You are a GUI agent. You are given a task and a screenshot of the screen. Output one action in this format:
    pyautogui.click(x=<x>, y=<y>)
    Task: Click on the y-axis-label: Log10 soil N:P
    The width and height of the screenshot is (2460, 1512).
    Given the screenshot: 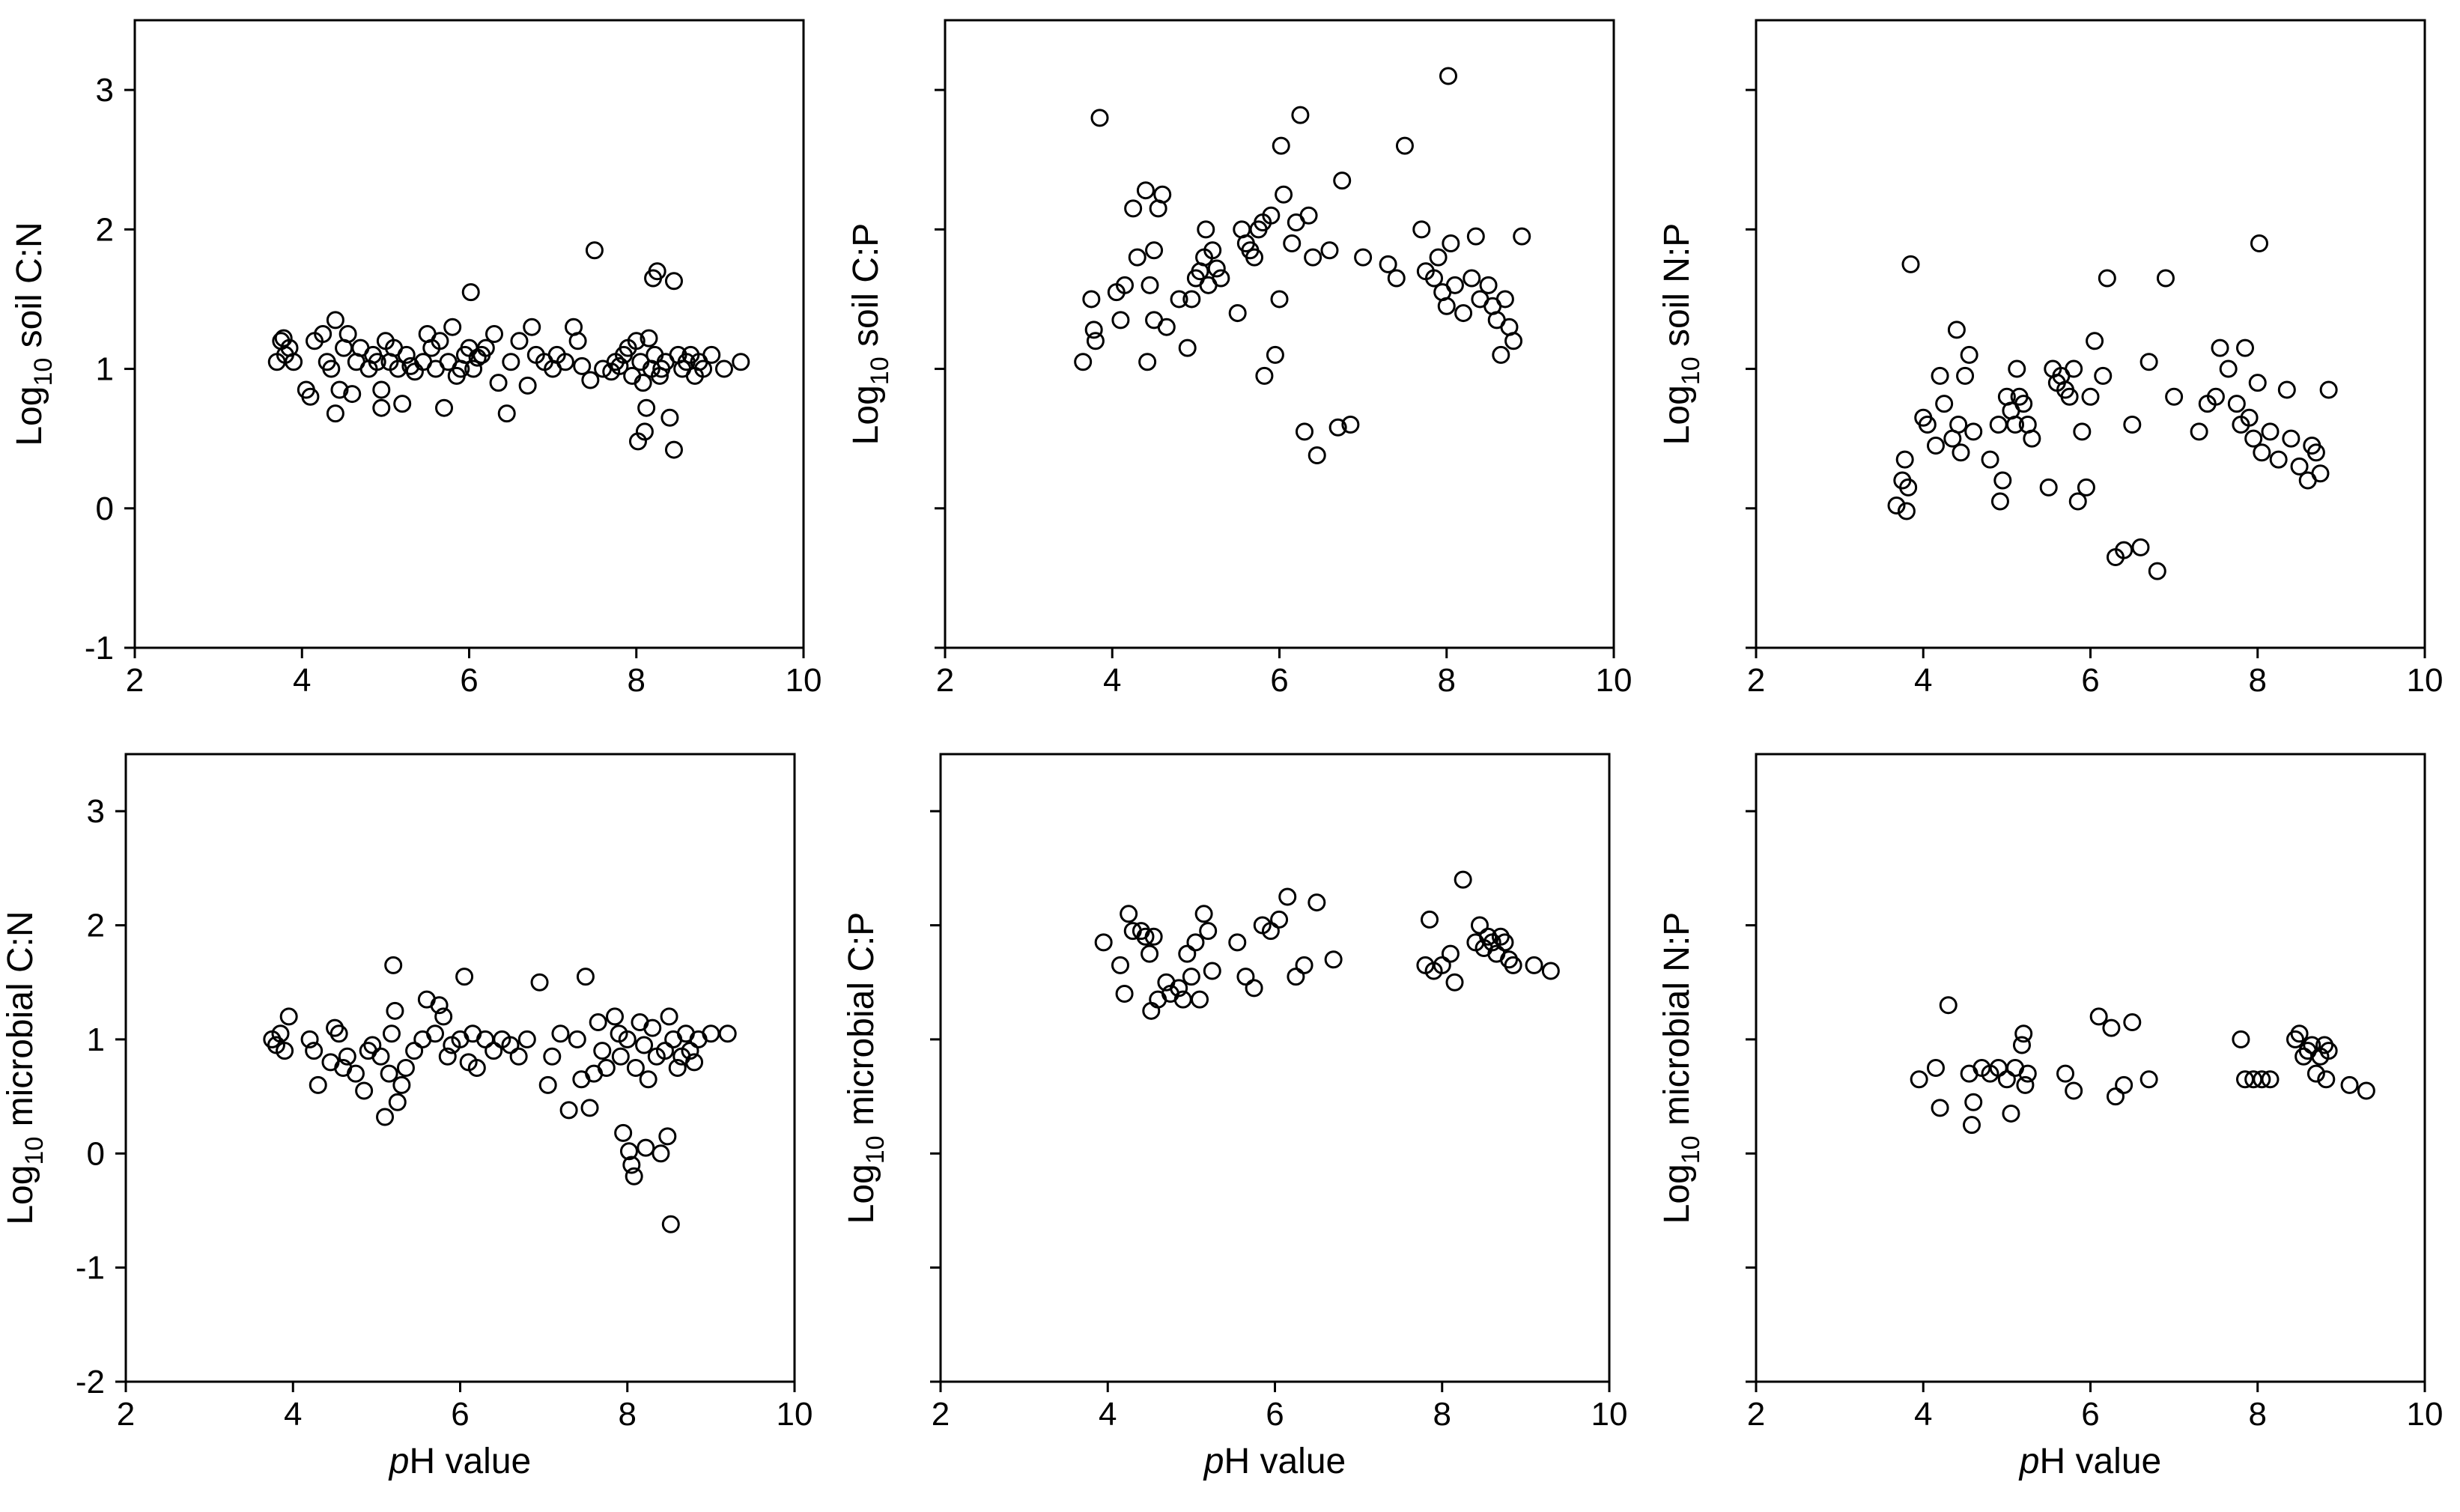 What is the action you would take?
    pyautogui.click(x=1681, y=334)
    